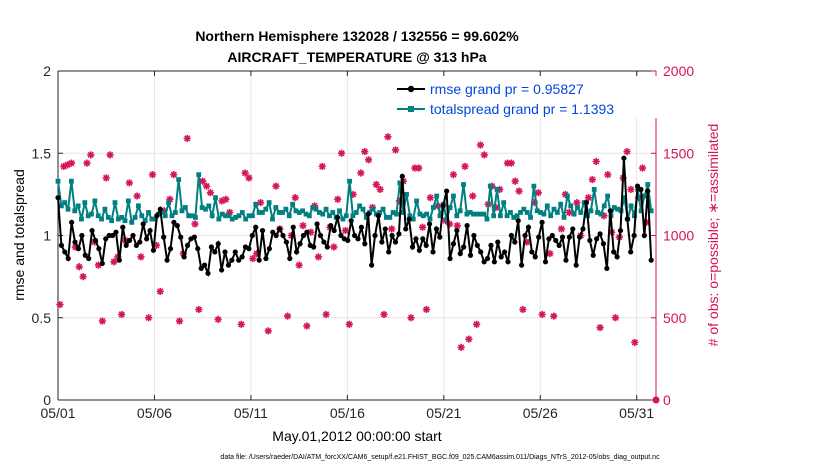  What do you see at coordinates (656, 400) in the screenshot?
I see `obs-point-zero` at bounding box center [656, 400].